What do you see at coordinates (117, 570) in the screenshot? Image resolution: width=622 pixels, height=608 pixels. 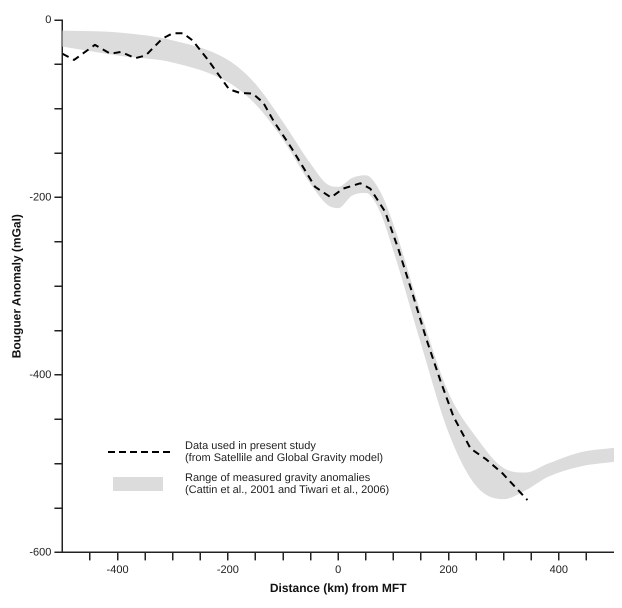 I see `x-tick-label: -400` at bounding box center [117, 570].